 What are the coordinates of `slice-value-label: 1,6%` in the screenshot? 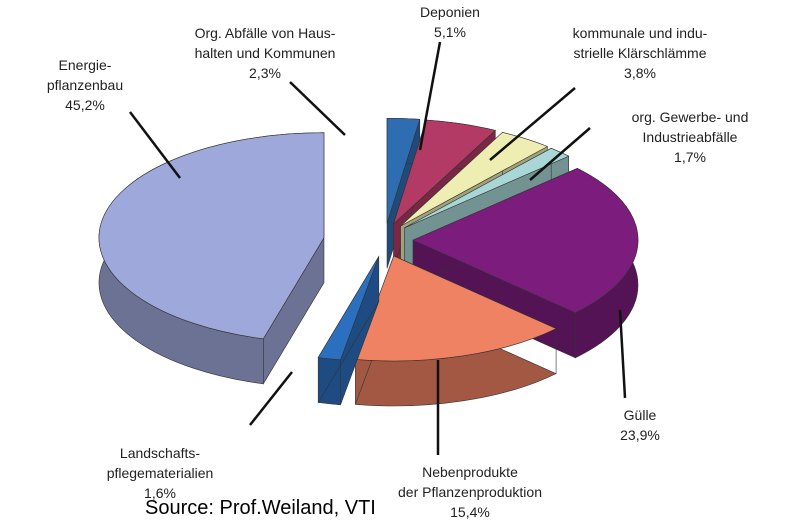 It's located at (160, 493).